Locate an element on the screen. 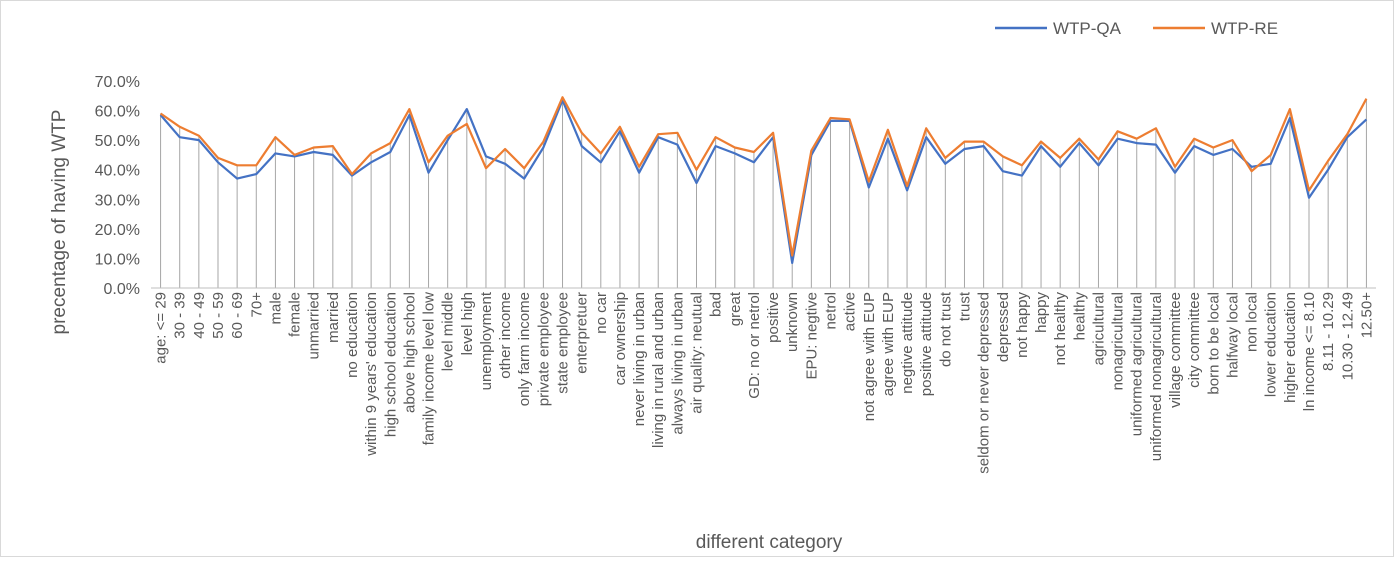  x-tick-label: great is located at coordinates (735, 308).